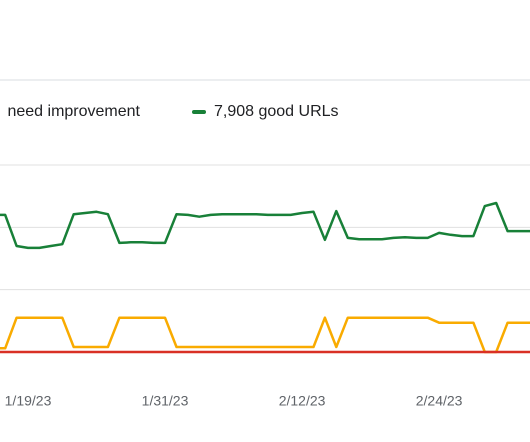 Image resolution: width=530 pixels, height=442 pixels. I want to click on legend-label: 7,908 good URLs, so click(276, 111).